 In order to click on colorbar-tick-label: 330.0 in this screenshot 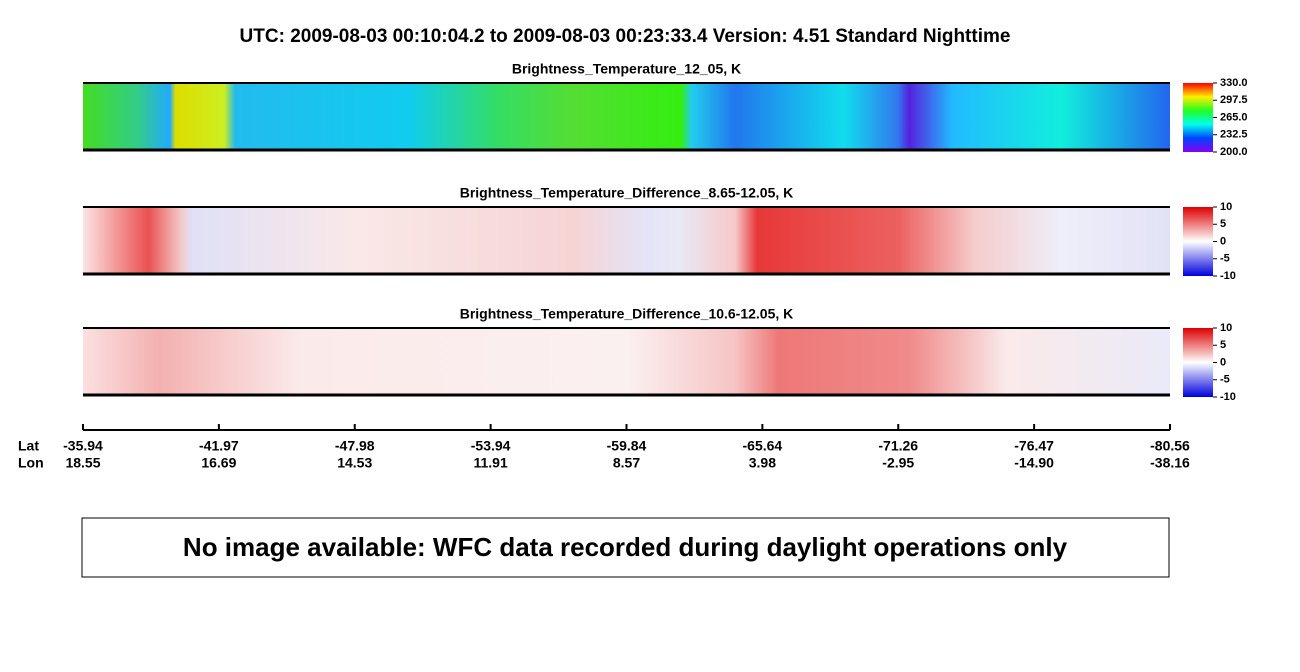, I will do `click(1234, 83)`.